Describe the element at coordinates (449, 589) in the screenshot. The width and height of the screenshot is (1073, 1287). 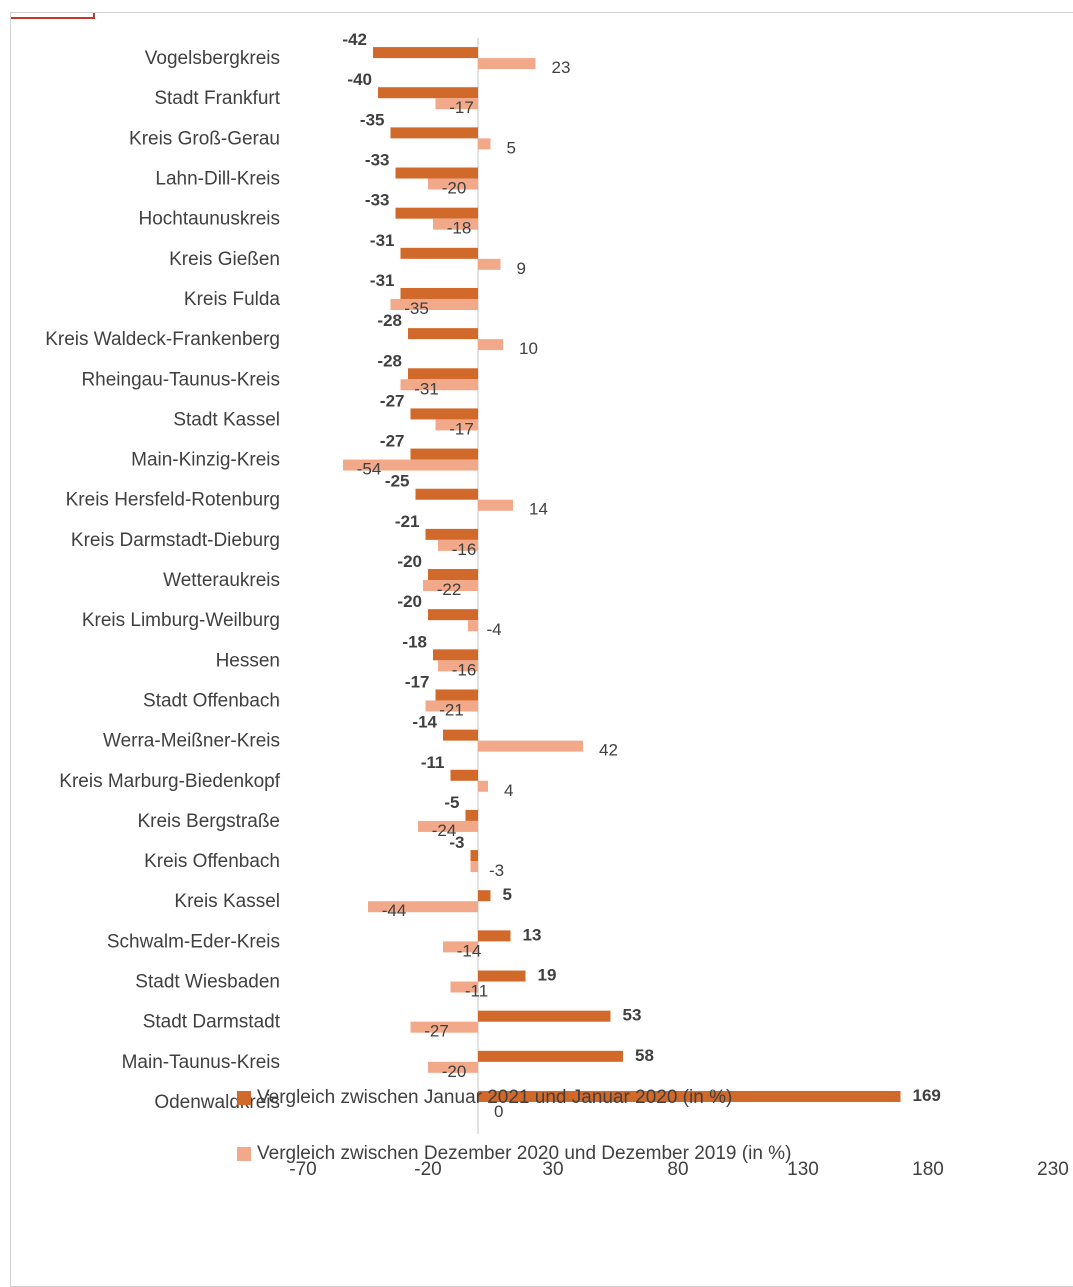
I see `data-label-series-b: -22` at that location.